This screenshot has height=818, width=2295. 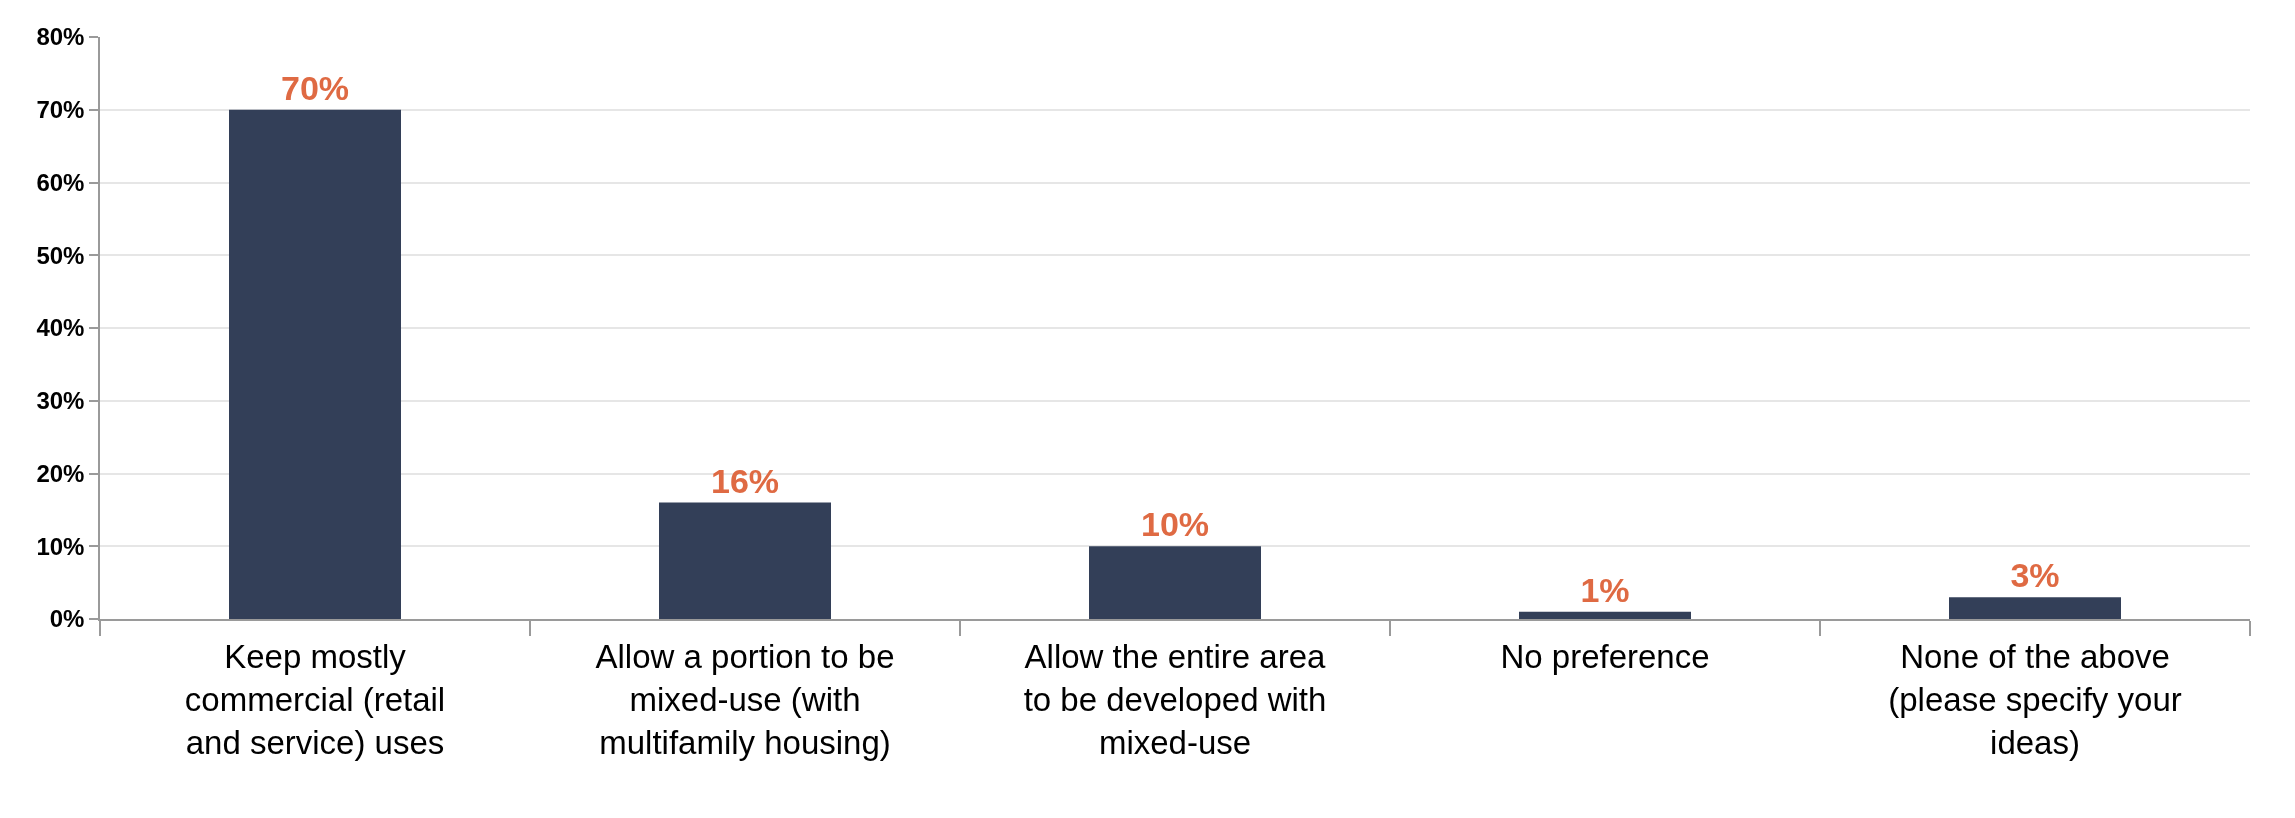 What do you see at coordinates (60, 328) in the screenshot?
I see `y-tick-label: 40%` at bounding box center [60, 328].